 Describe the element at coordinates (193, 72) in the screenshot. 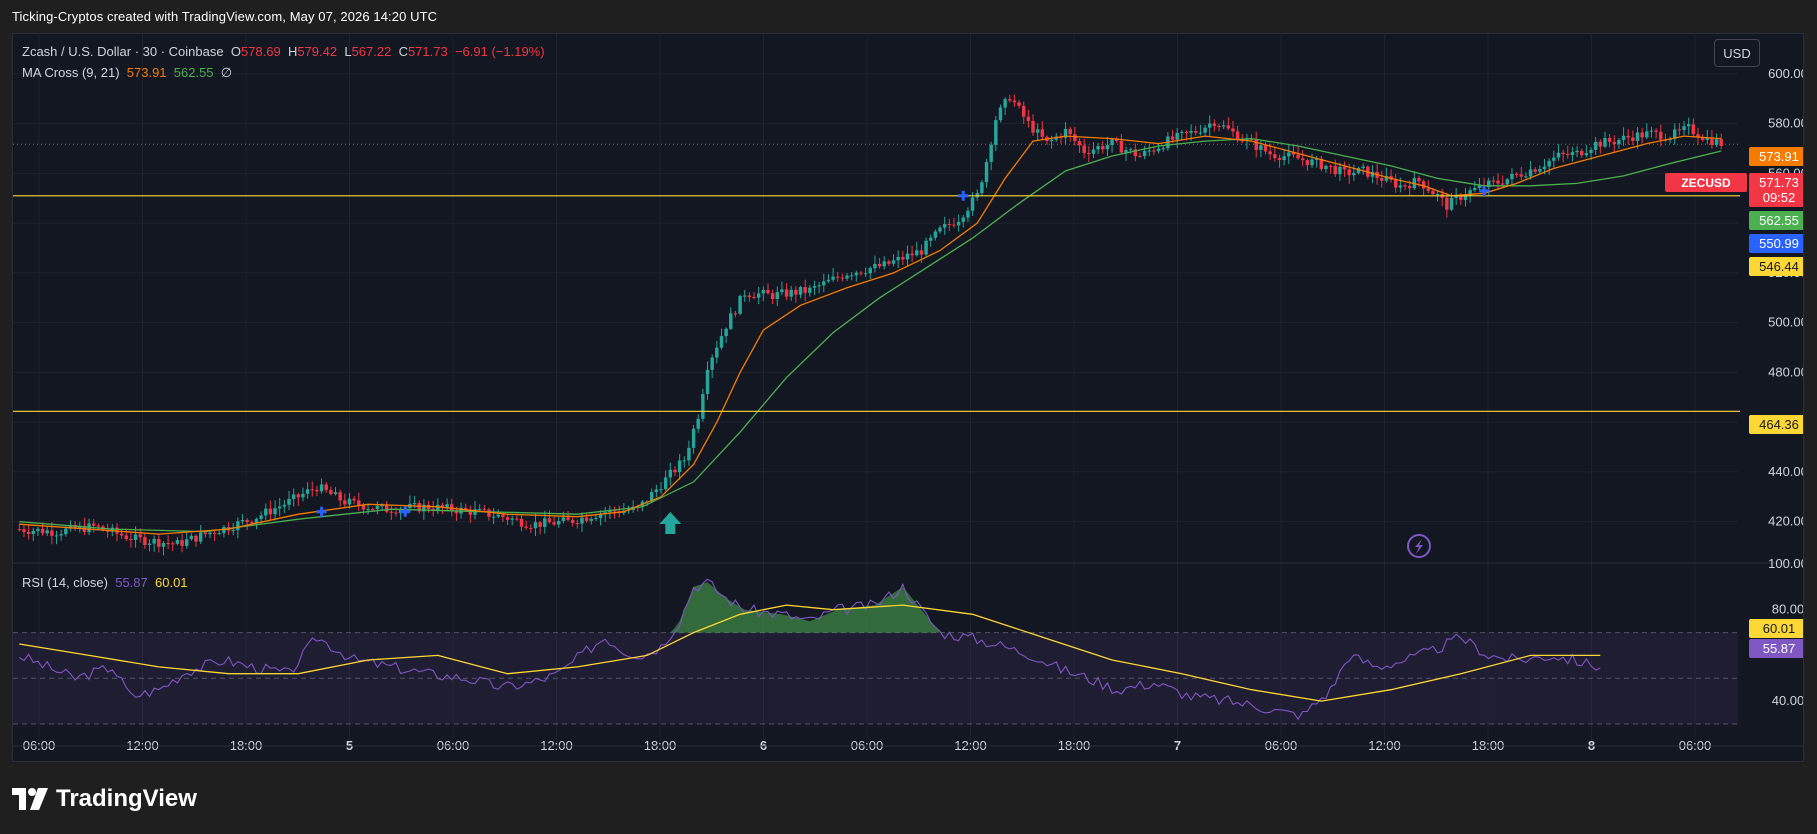

I see `ma-slow-value: 562.55` at that location.